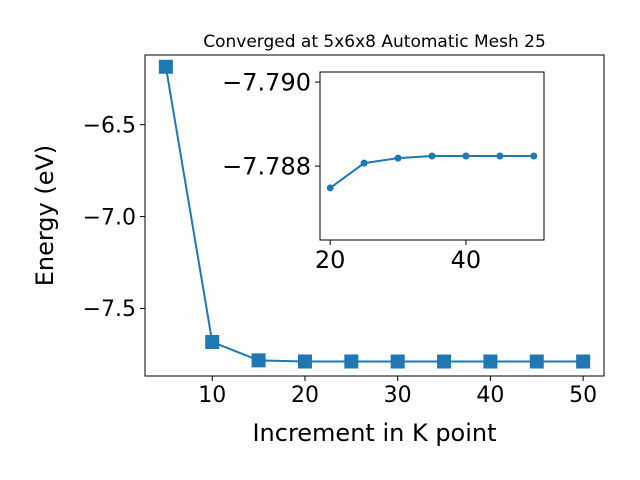 The height and width of the screenshot is (480, 640). Describe the element at coordinates (374, 42) in the screenshot. I see `chart-title: Converged at 5x6x8 Automatic Mesh 25` at that location.